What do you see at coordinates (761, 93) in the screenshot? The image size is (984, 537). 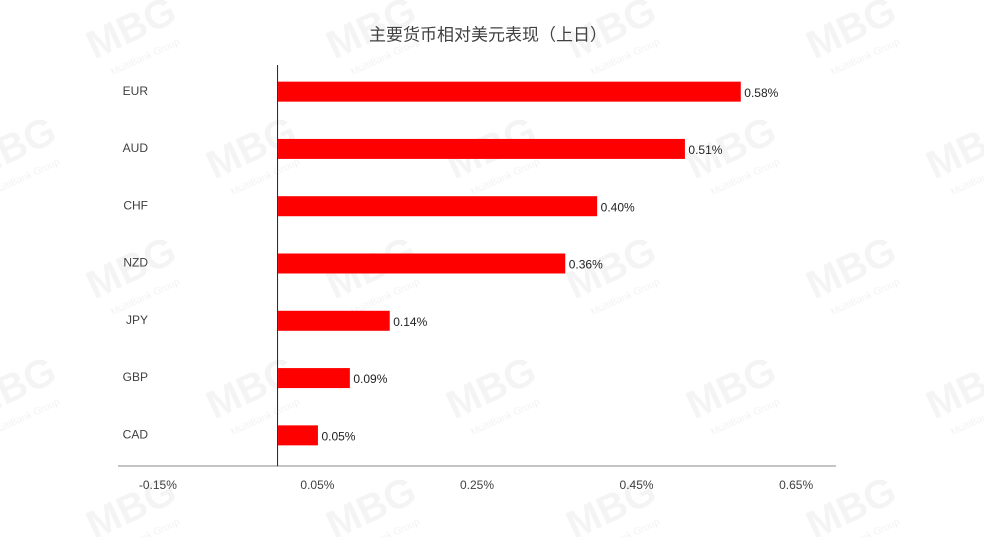 I see `data-label: 0.58%` at bounding box center [761, 93].